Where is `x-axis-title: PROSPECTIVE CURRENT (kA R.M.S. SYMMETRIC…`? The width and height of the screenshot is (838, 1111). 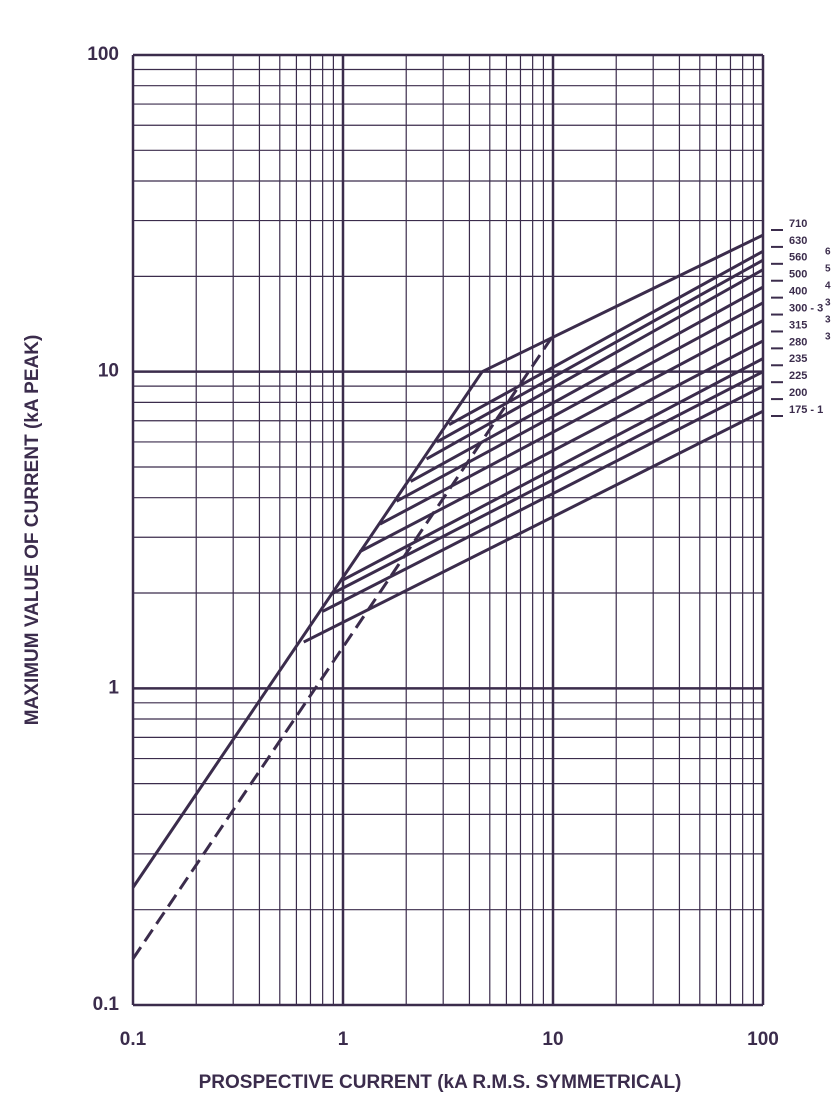 x-axis-title: PROSPECTIVE CURRENT (kA R.M.S. SYMMETRIC… is located at coordinates (440, 1082).